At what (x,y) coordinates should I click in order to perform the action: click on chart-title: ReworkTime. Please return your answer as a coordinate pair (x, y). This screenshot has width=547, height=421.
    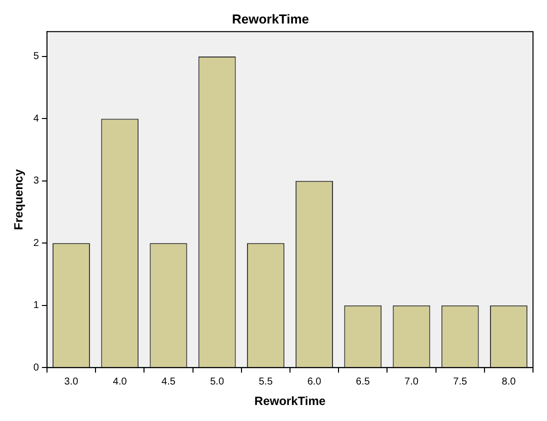
    Looking at the image, I should click on (271, 18).